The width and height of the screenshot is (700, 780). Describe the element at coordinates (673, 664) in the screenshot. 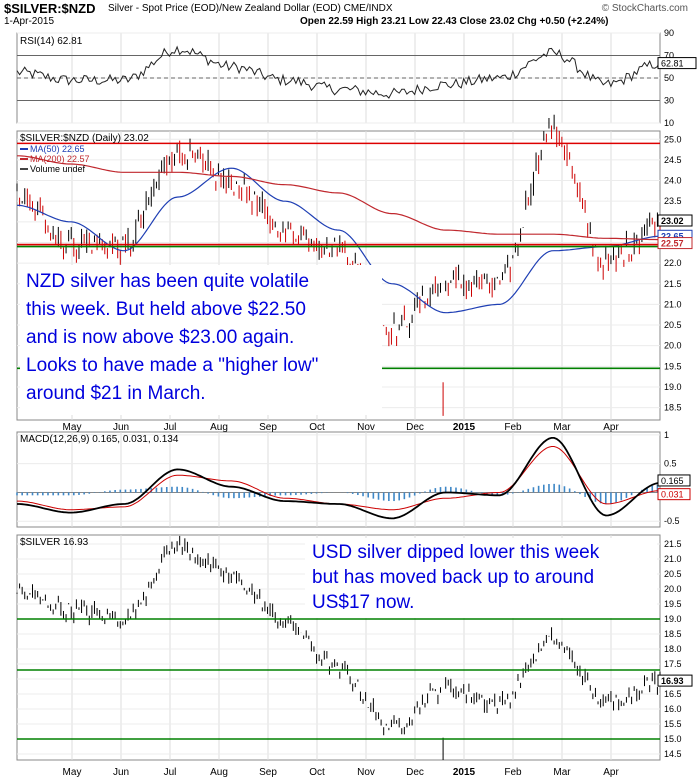

I see `y-tick-label: 17.5` at that location.